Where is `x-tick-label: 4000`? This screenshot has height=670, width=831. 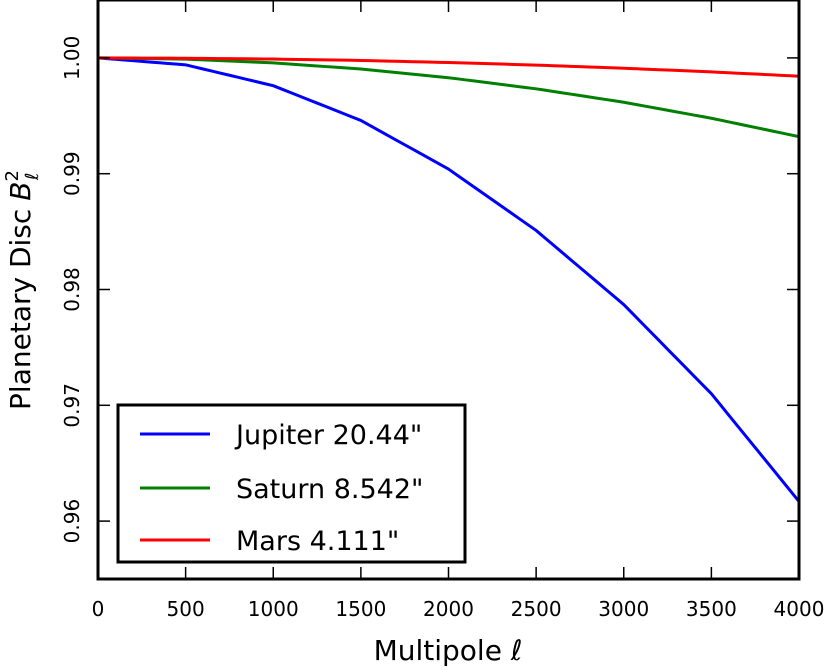 x-tick-label: 4000 is located at coordinates (799, 609).